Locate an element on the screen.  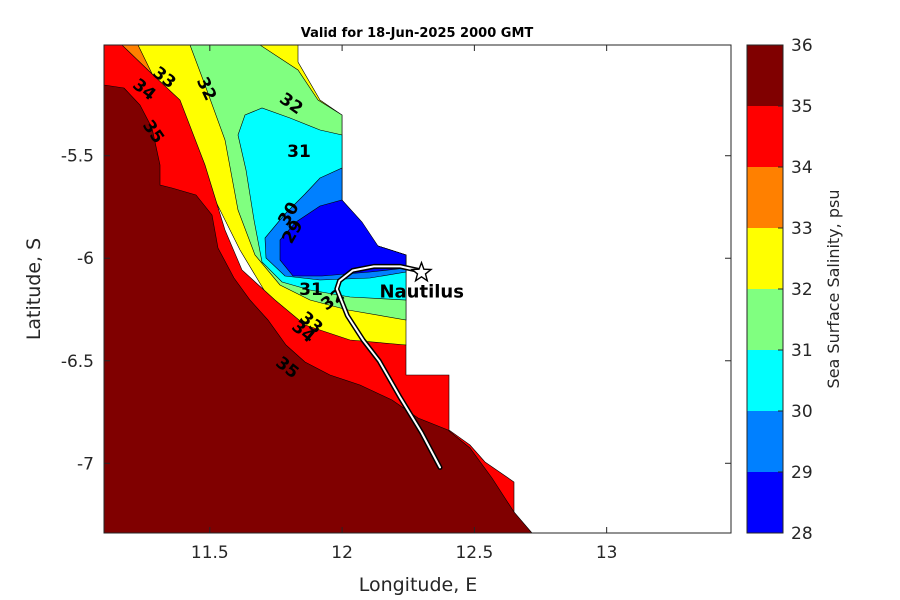
colorbar-tick-label: 32 is located at coordinates (802, 290).